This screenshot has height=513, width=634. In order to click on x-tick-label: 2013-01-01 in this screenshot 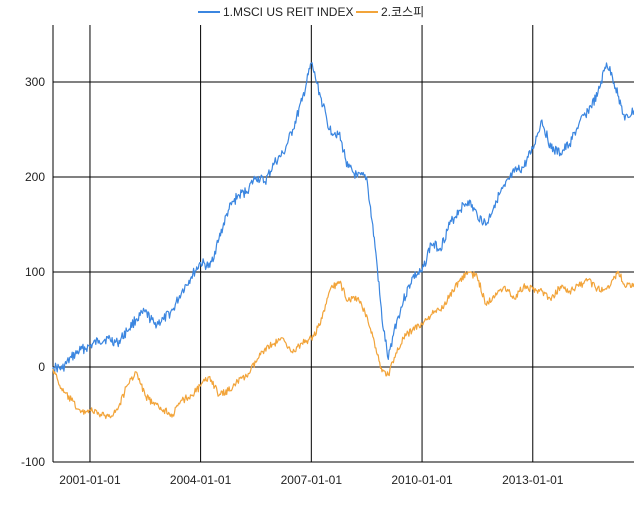, I will do `click(533, 480)`.